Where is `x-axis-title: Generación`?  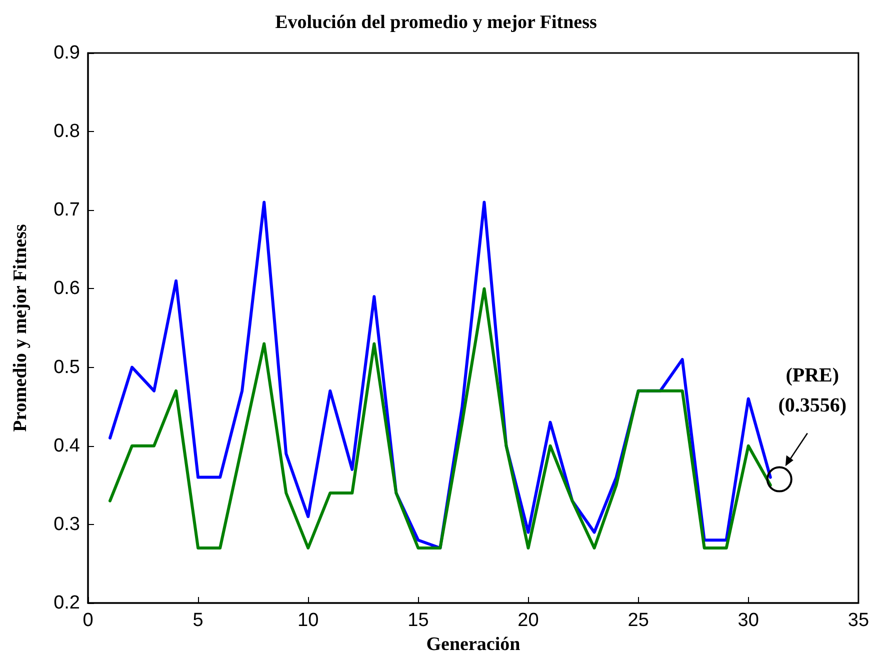 x-axis-title: Generación is located at coordinates (473, 644).